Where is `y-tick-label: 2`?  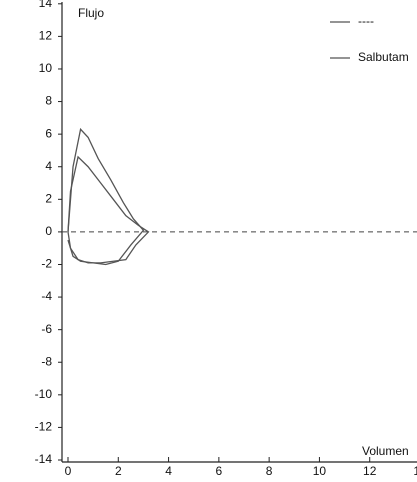
y-tick-label: 2 is located at coordinates (48, 198).